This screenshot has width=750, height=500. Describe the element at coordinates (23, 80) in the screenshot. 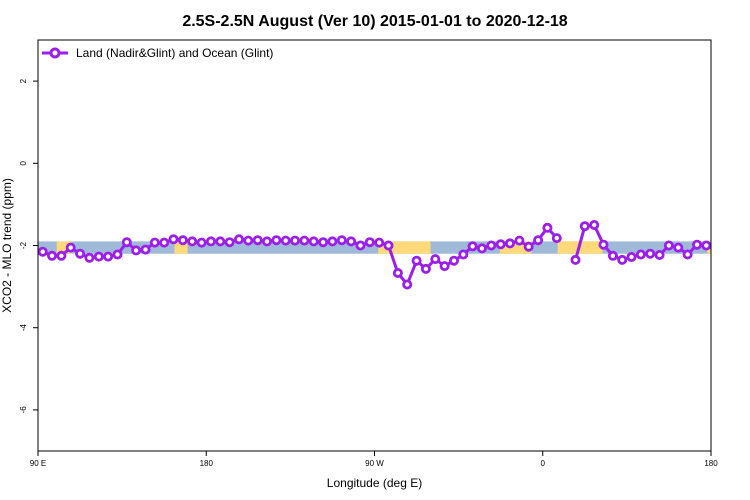

I see `y-tick-label: 2` at that location.